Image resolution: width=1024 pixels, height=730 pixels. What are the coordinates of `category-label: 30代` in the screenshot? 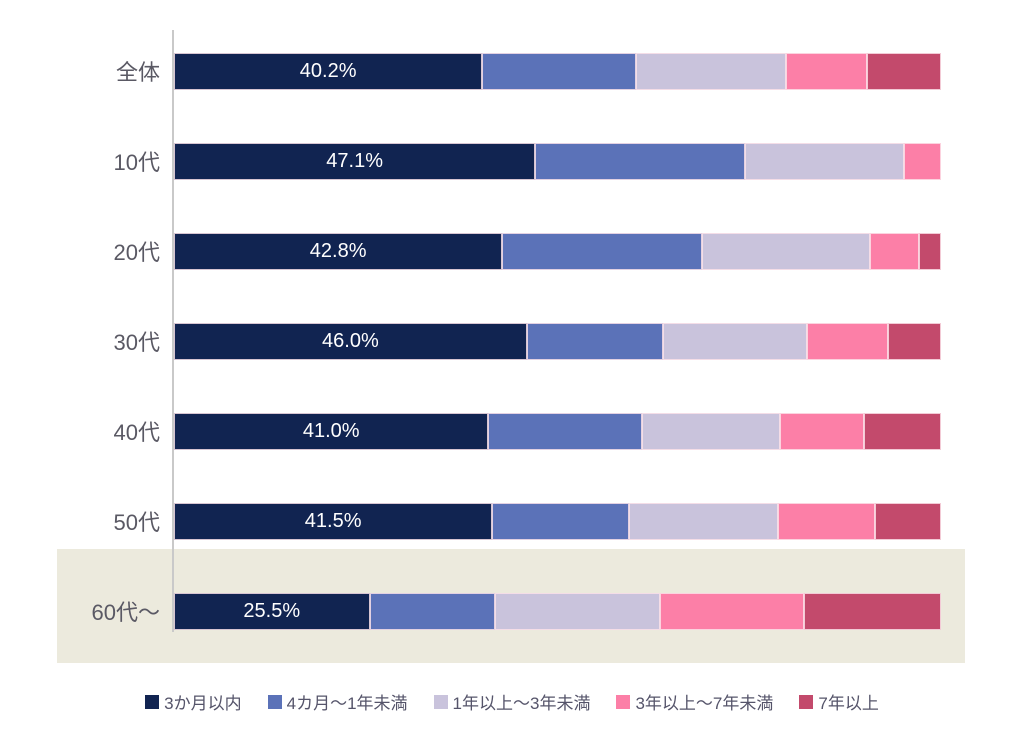 It's located at (136, 342).